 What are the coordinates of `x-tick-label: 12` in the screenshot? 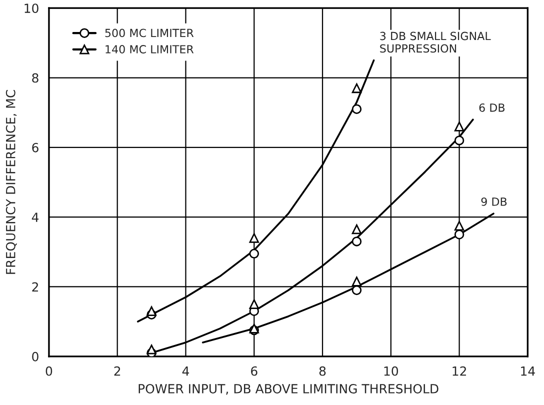 It's located at (459, 371).